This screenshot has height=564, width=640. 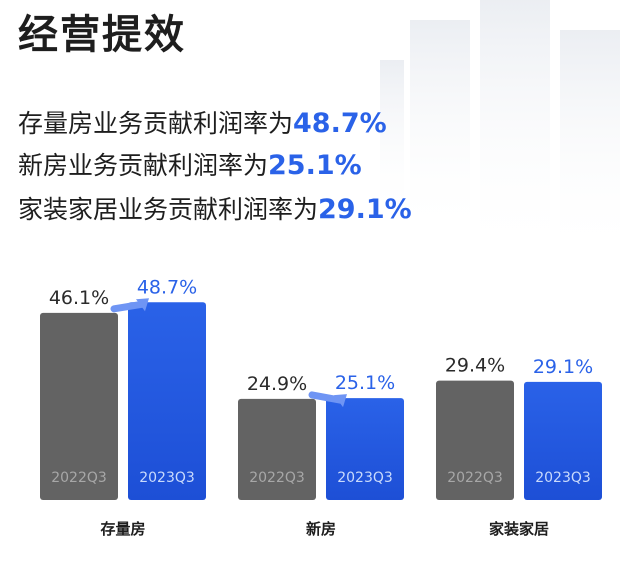 What do you see at coordinates (277, 384) in the screenshot?
I see `bar-value-label: 24.9%` at bounding box center [277, 384].